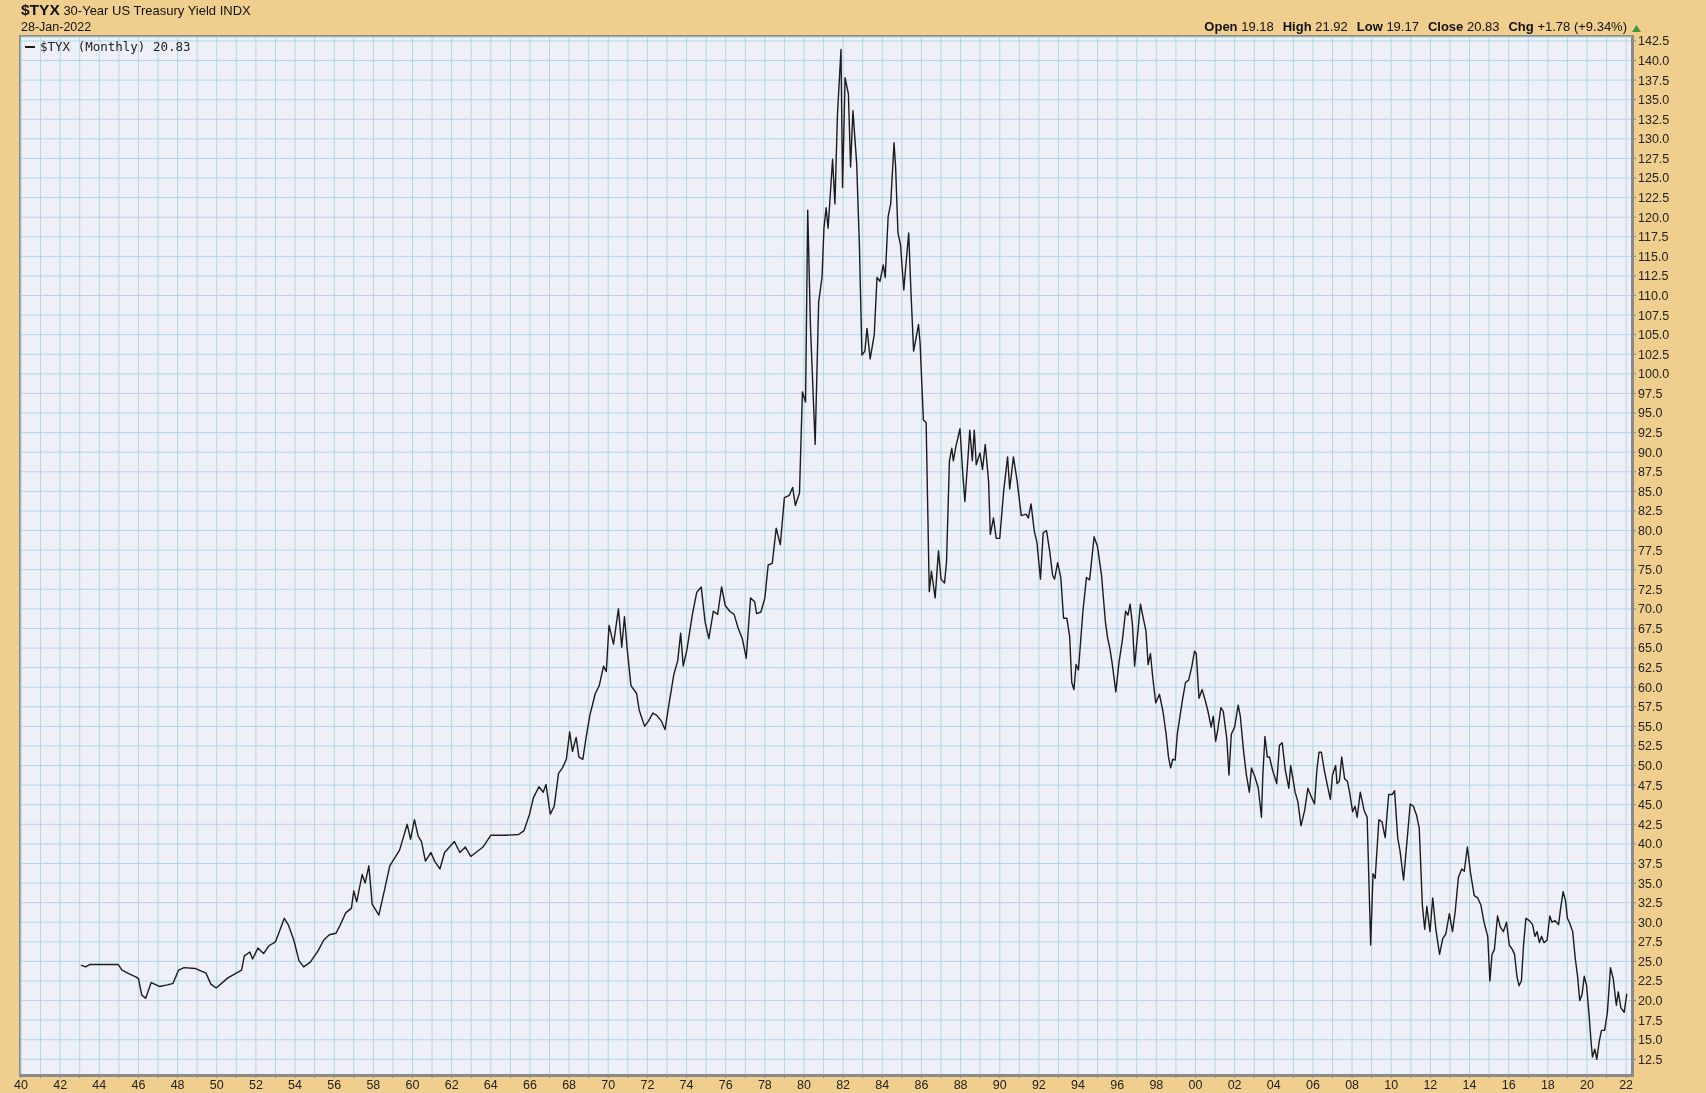 The width and height of the screenshot is (1706, 1093). I want to click on x-tick-label: 44, so click(99, 1084).